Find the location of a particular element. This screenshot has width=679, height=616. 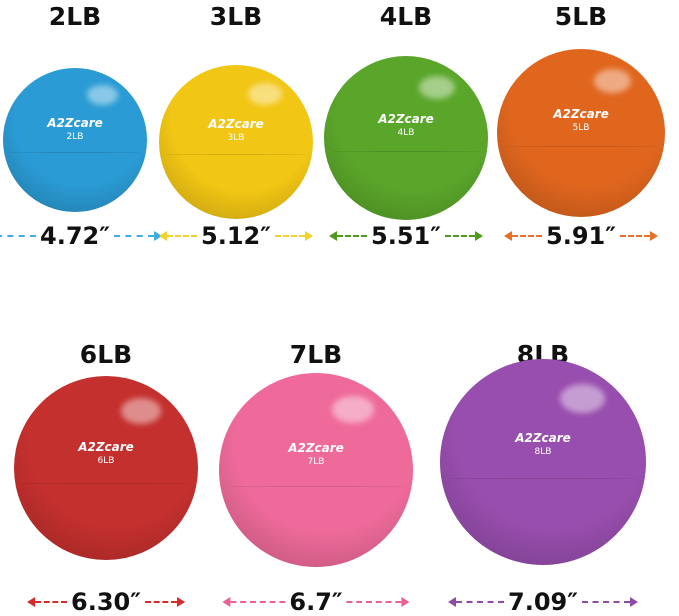

diameter-value: 5.91″ is located at coordinates (581, 236).